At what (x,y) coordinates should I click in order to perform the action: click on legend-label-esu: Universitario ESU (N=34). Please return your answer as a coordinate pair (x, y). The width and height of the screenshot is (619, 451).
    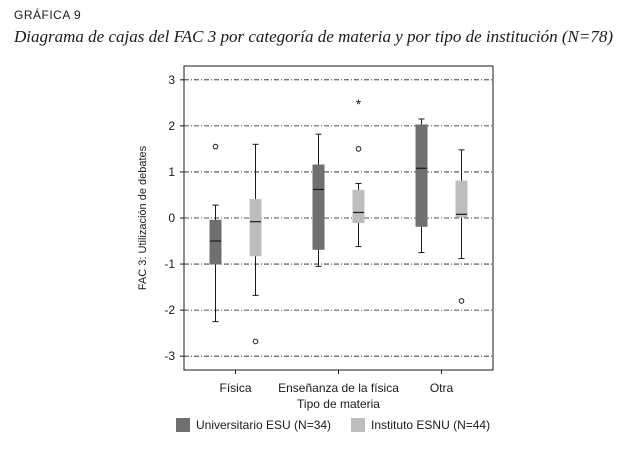
    Looking at the image, I should click on (264, 425).